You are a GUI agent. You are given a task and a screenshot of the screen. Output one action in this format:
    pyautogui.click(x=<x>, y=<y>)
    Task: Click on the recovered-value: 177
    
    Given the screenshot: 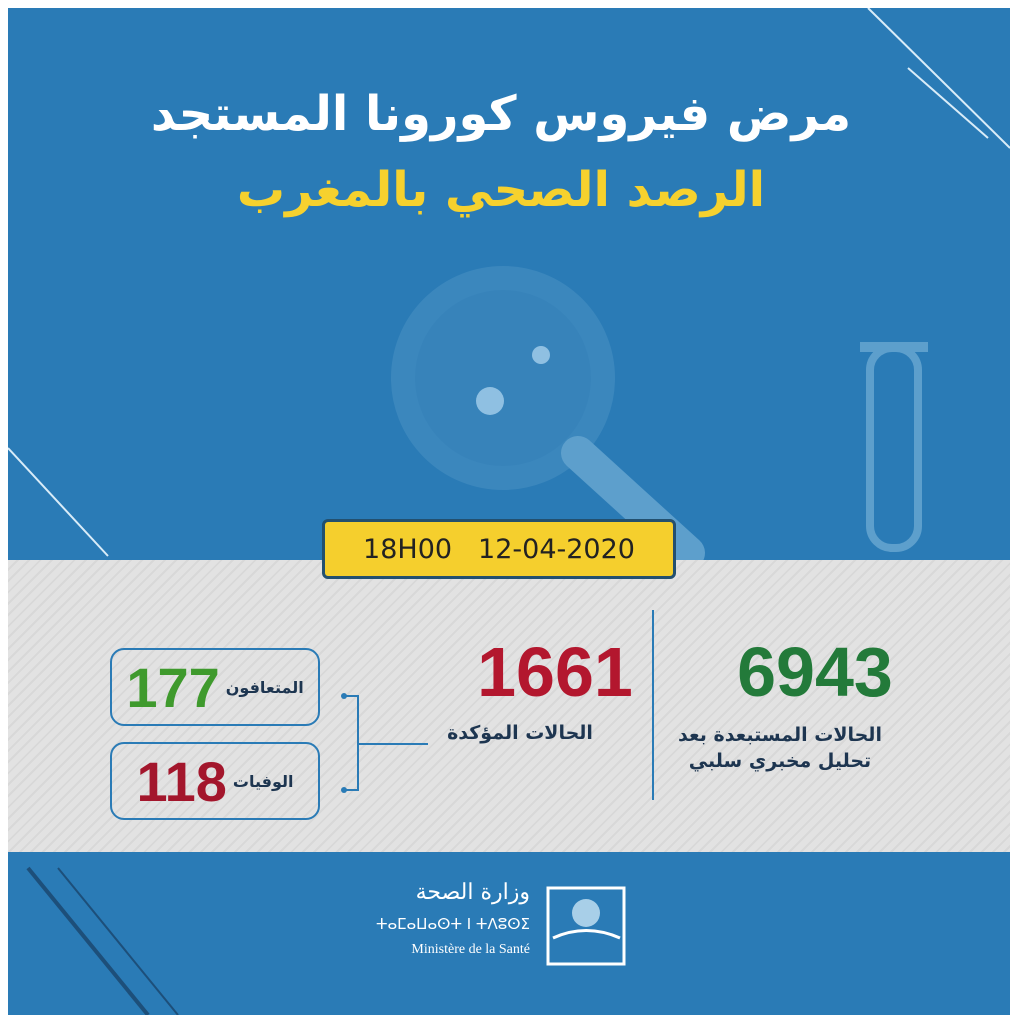 What is the action you would take?
    pyautogui.click(x=173, y=687)
    